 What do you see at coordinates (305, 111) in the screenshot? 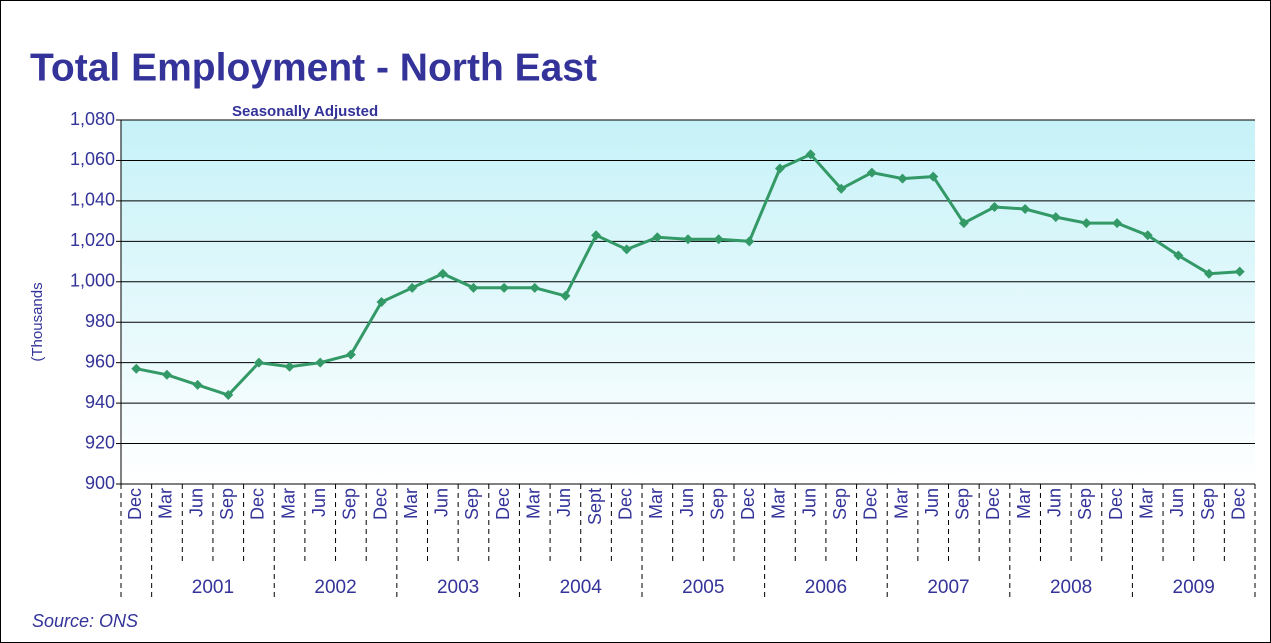
I see `subtitle: Seasonally Adjusted` at bounding box center [305, 111].